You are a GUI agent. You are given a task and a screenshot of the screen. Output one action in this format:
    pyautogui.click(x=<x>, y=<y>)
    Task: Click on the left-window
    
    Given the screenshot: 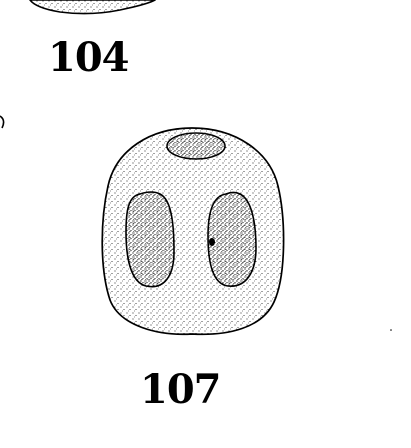 What is the action you would take?
    pyautogui.click(x=150, y=239)
    